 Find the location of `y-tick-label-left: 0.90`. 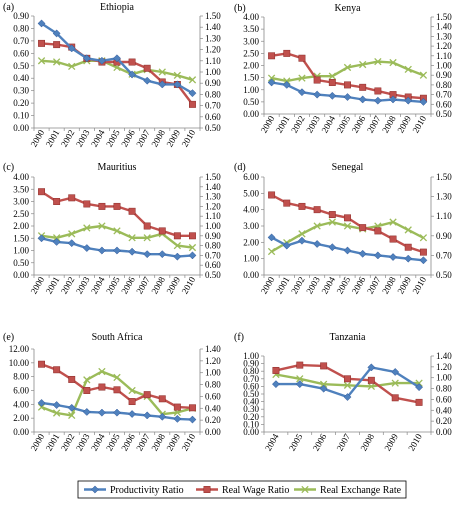

y-tick-label-left: 0.90 is located at coordinates (21, 16).